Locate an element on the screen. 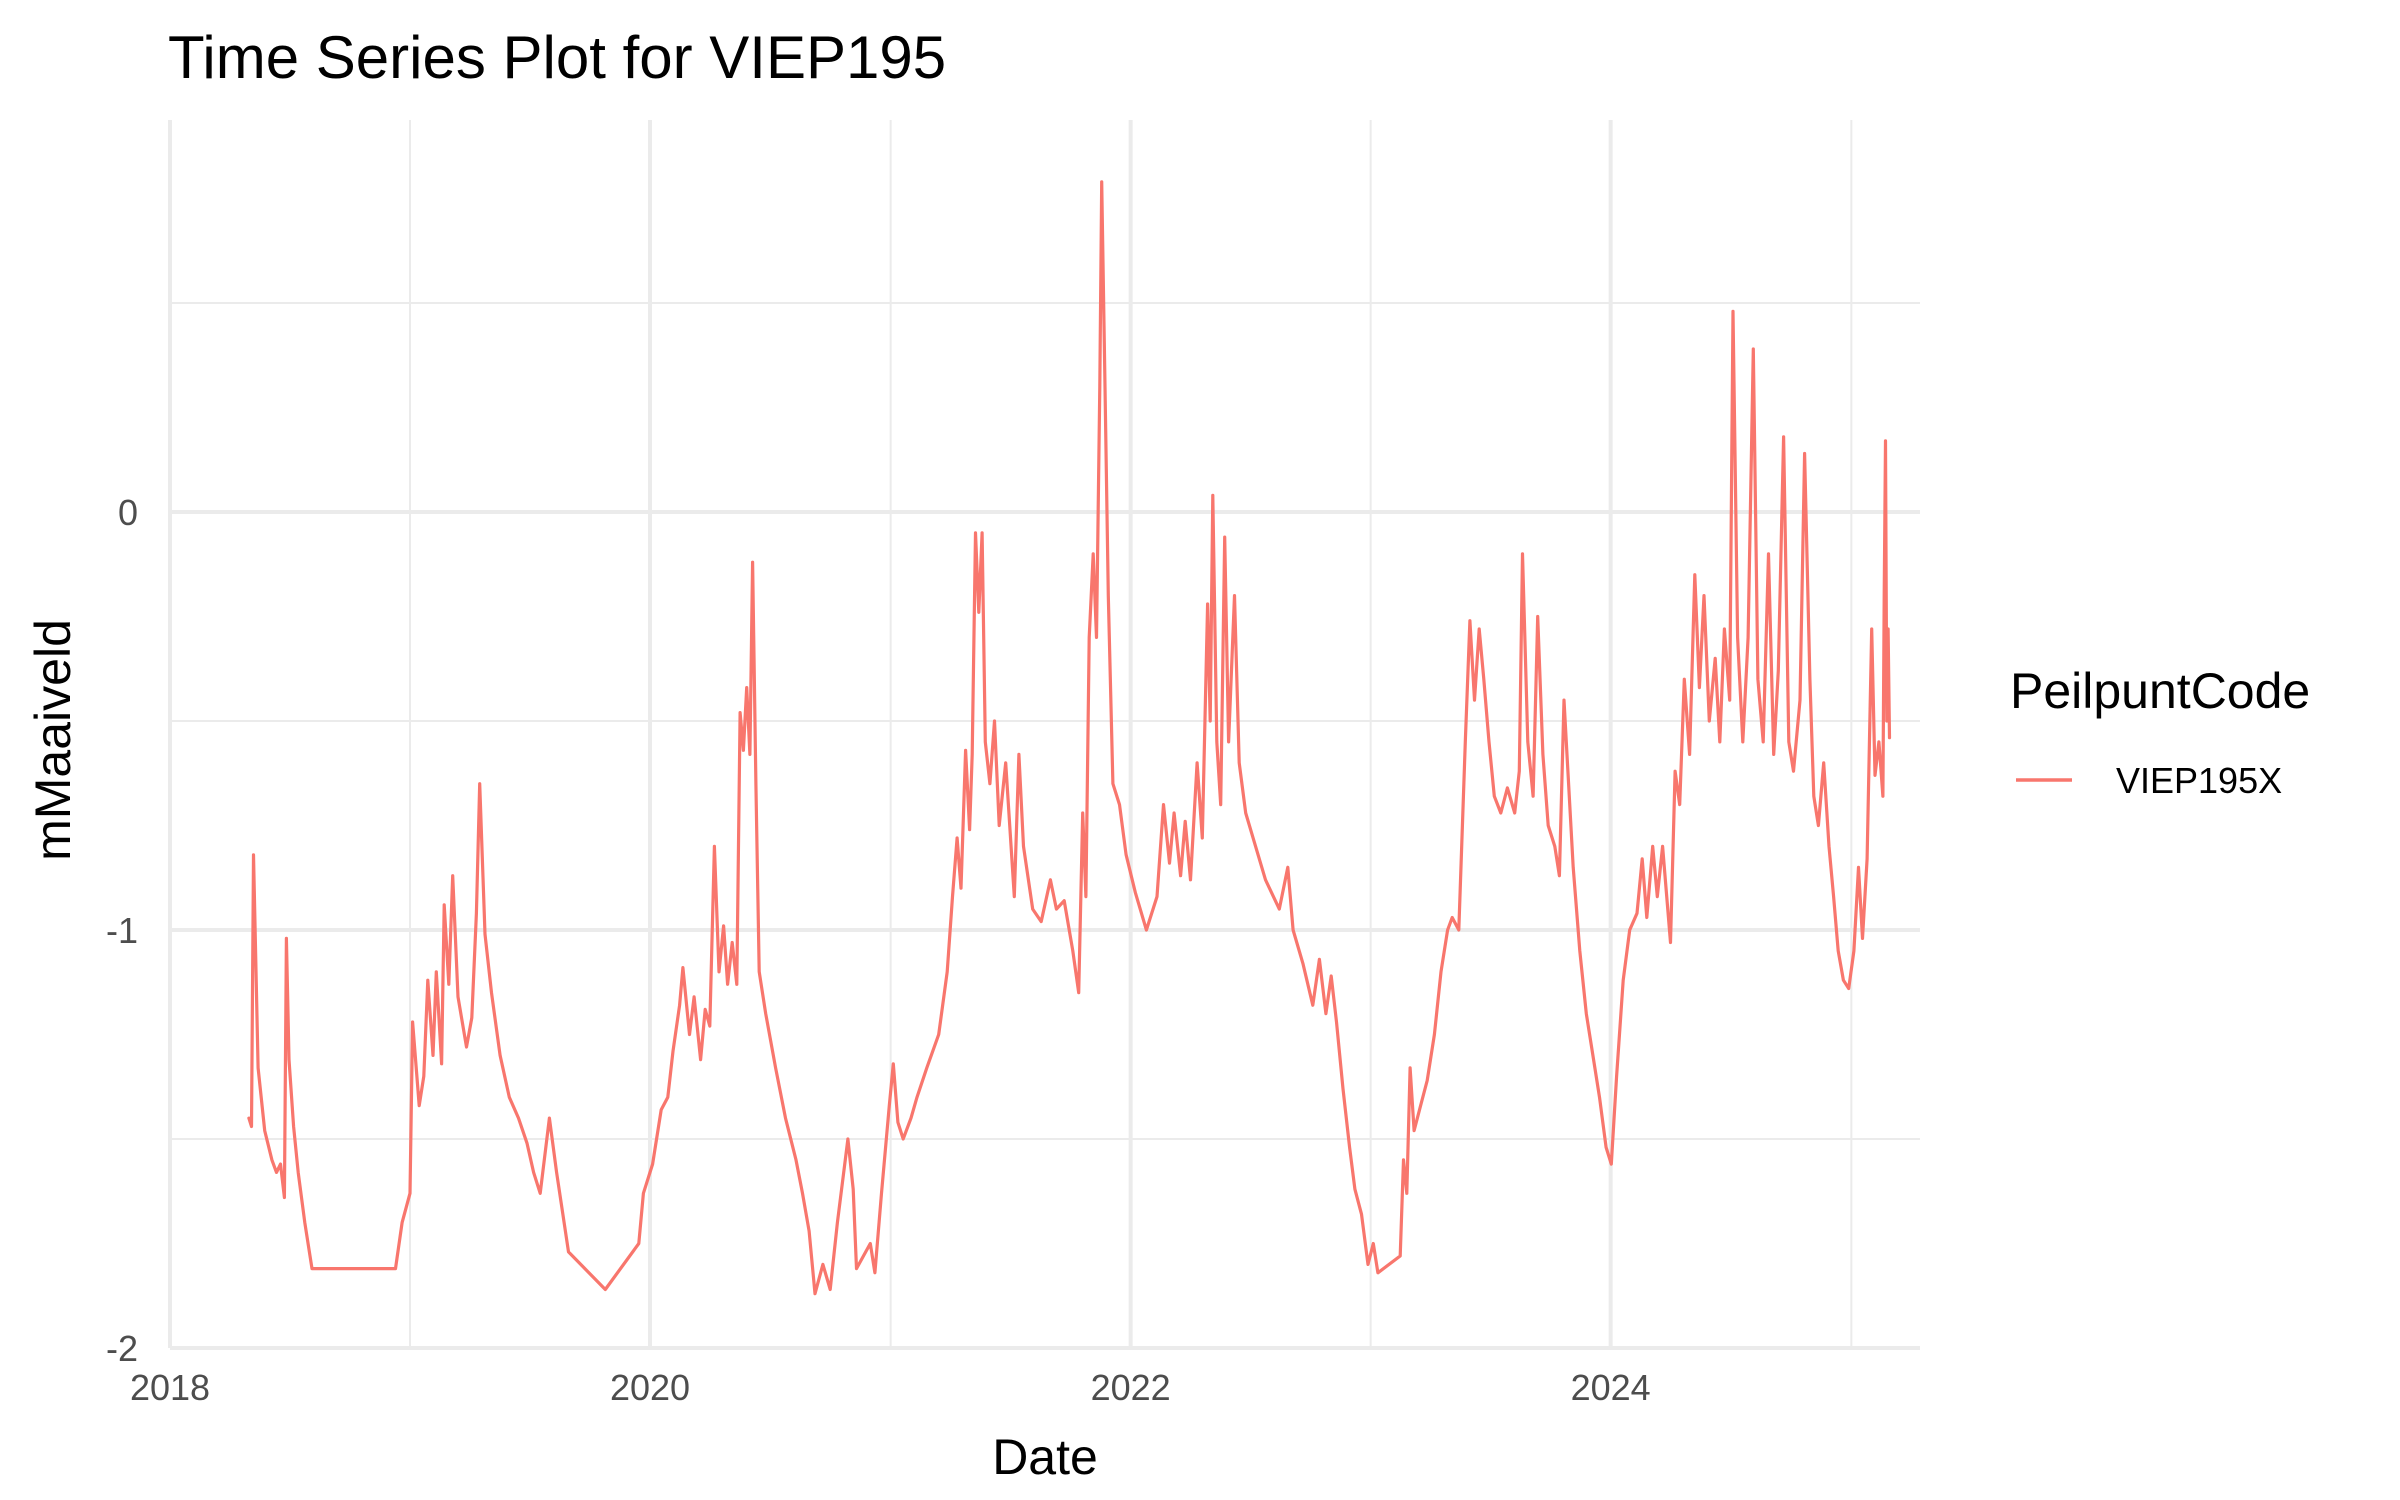 The width and height of the screenshot is (2400, 1500). x-tick-label: 2022 is located at coordinates (1131, 1387).